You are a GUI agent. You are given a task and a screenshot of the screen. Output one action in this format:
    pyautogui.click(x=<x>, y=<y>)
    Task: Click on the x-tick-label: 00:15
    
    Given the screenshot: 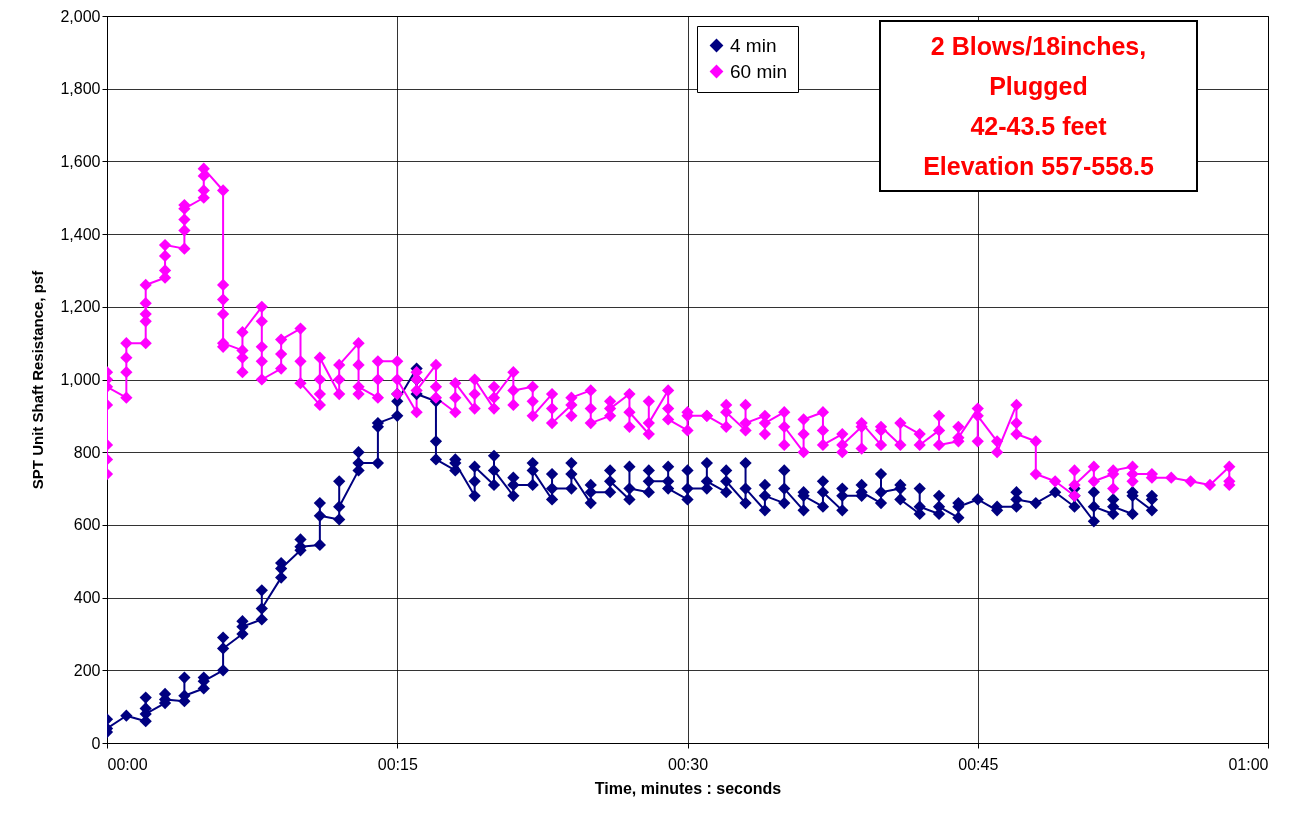 What is the action you would take?
    pyautogui.click(x=397, y=764)
    